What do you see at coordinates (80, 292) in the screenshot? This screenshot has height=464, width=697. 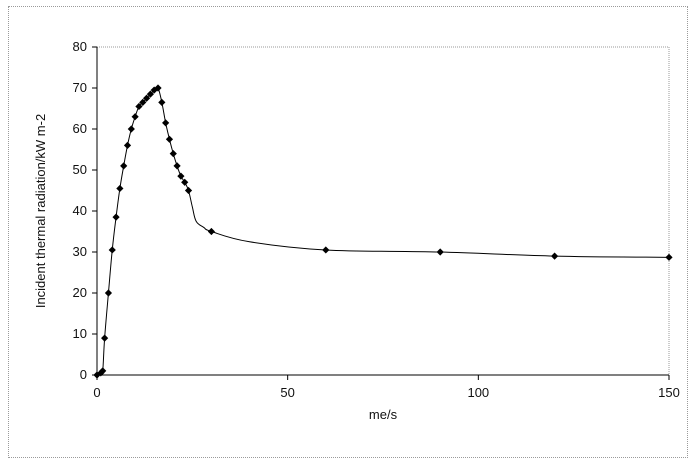 I see `y-tick-label: 20` at bounding box center [80, 292].